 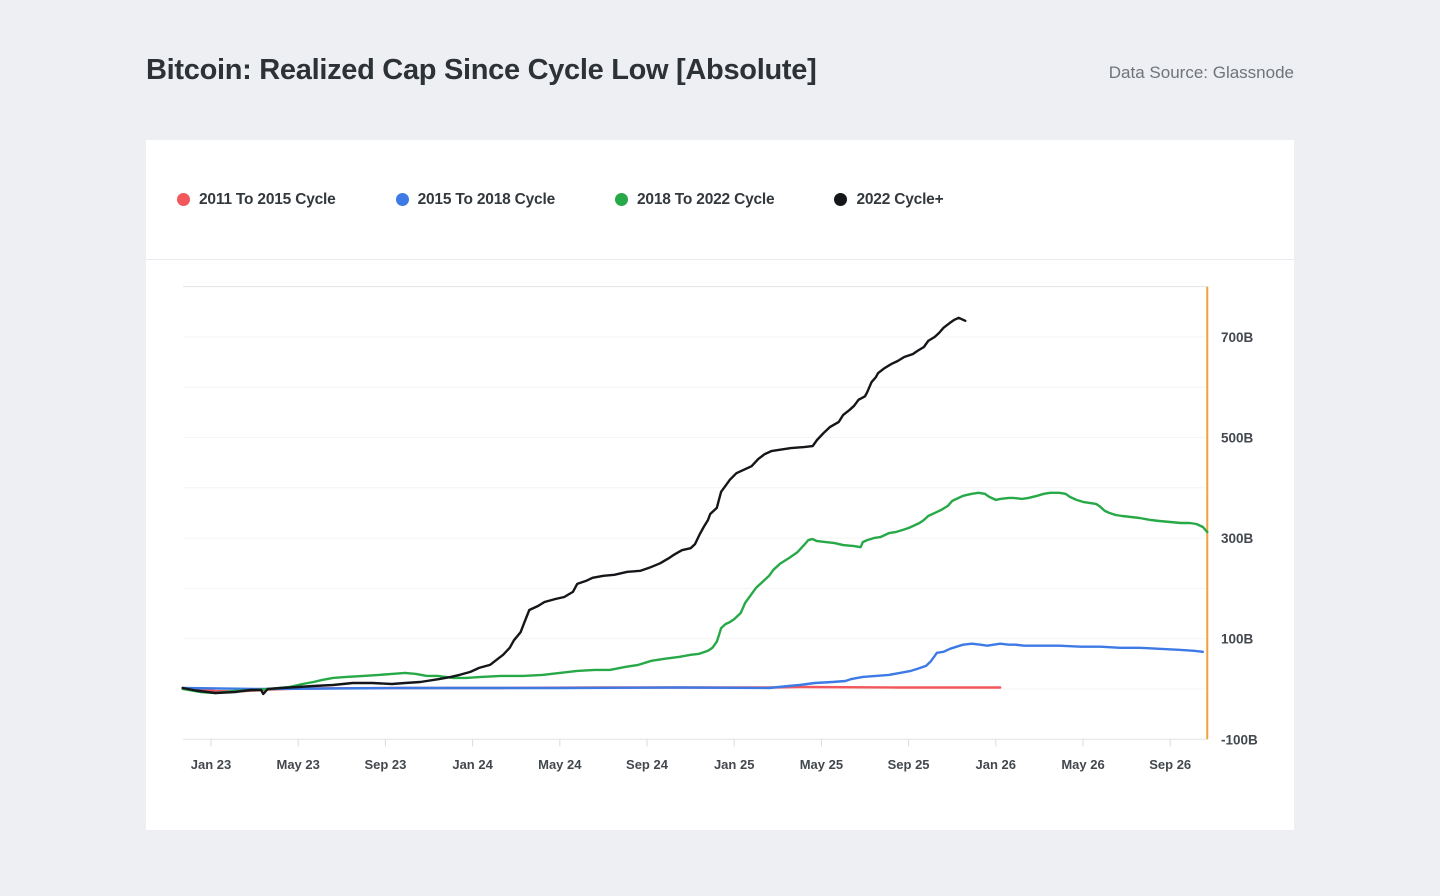 I want to click on x-axis-label: Sep 25, so click(x=909, y=764).